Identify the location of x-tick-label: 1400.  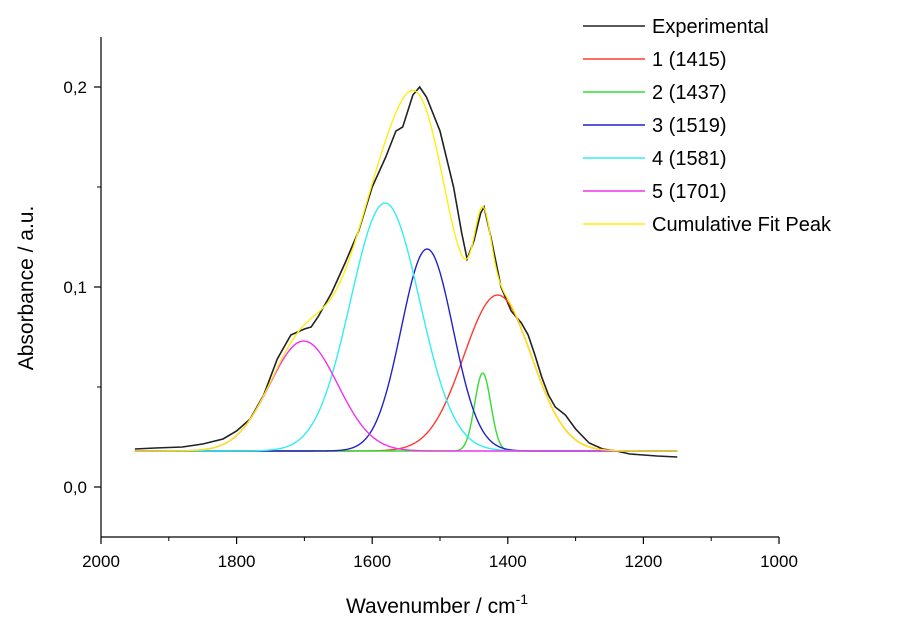
(508, 561).